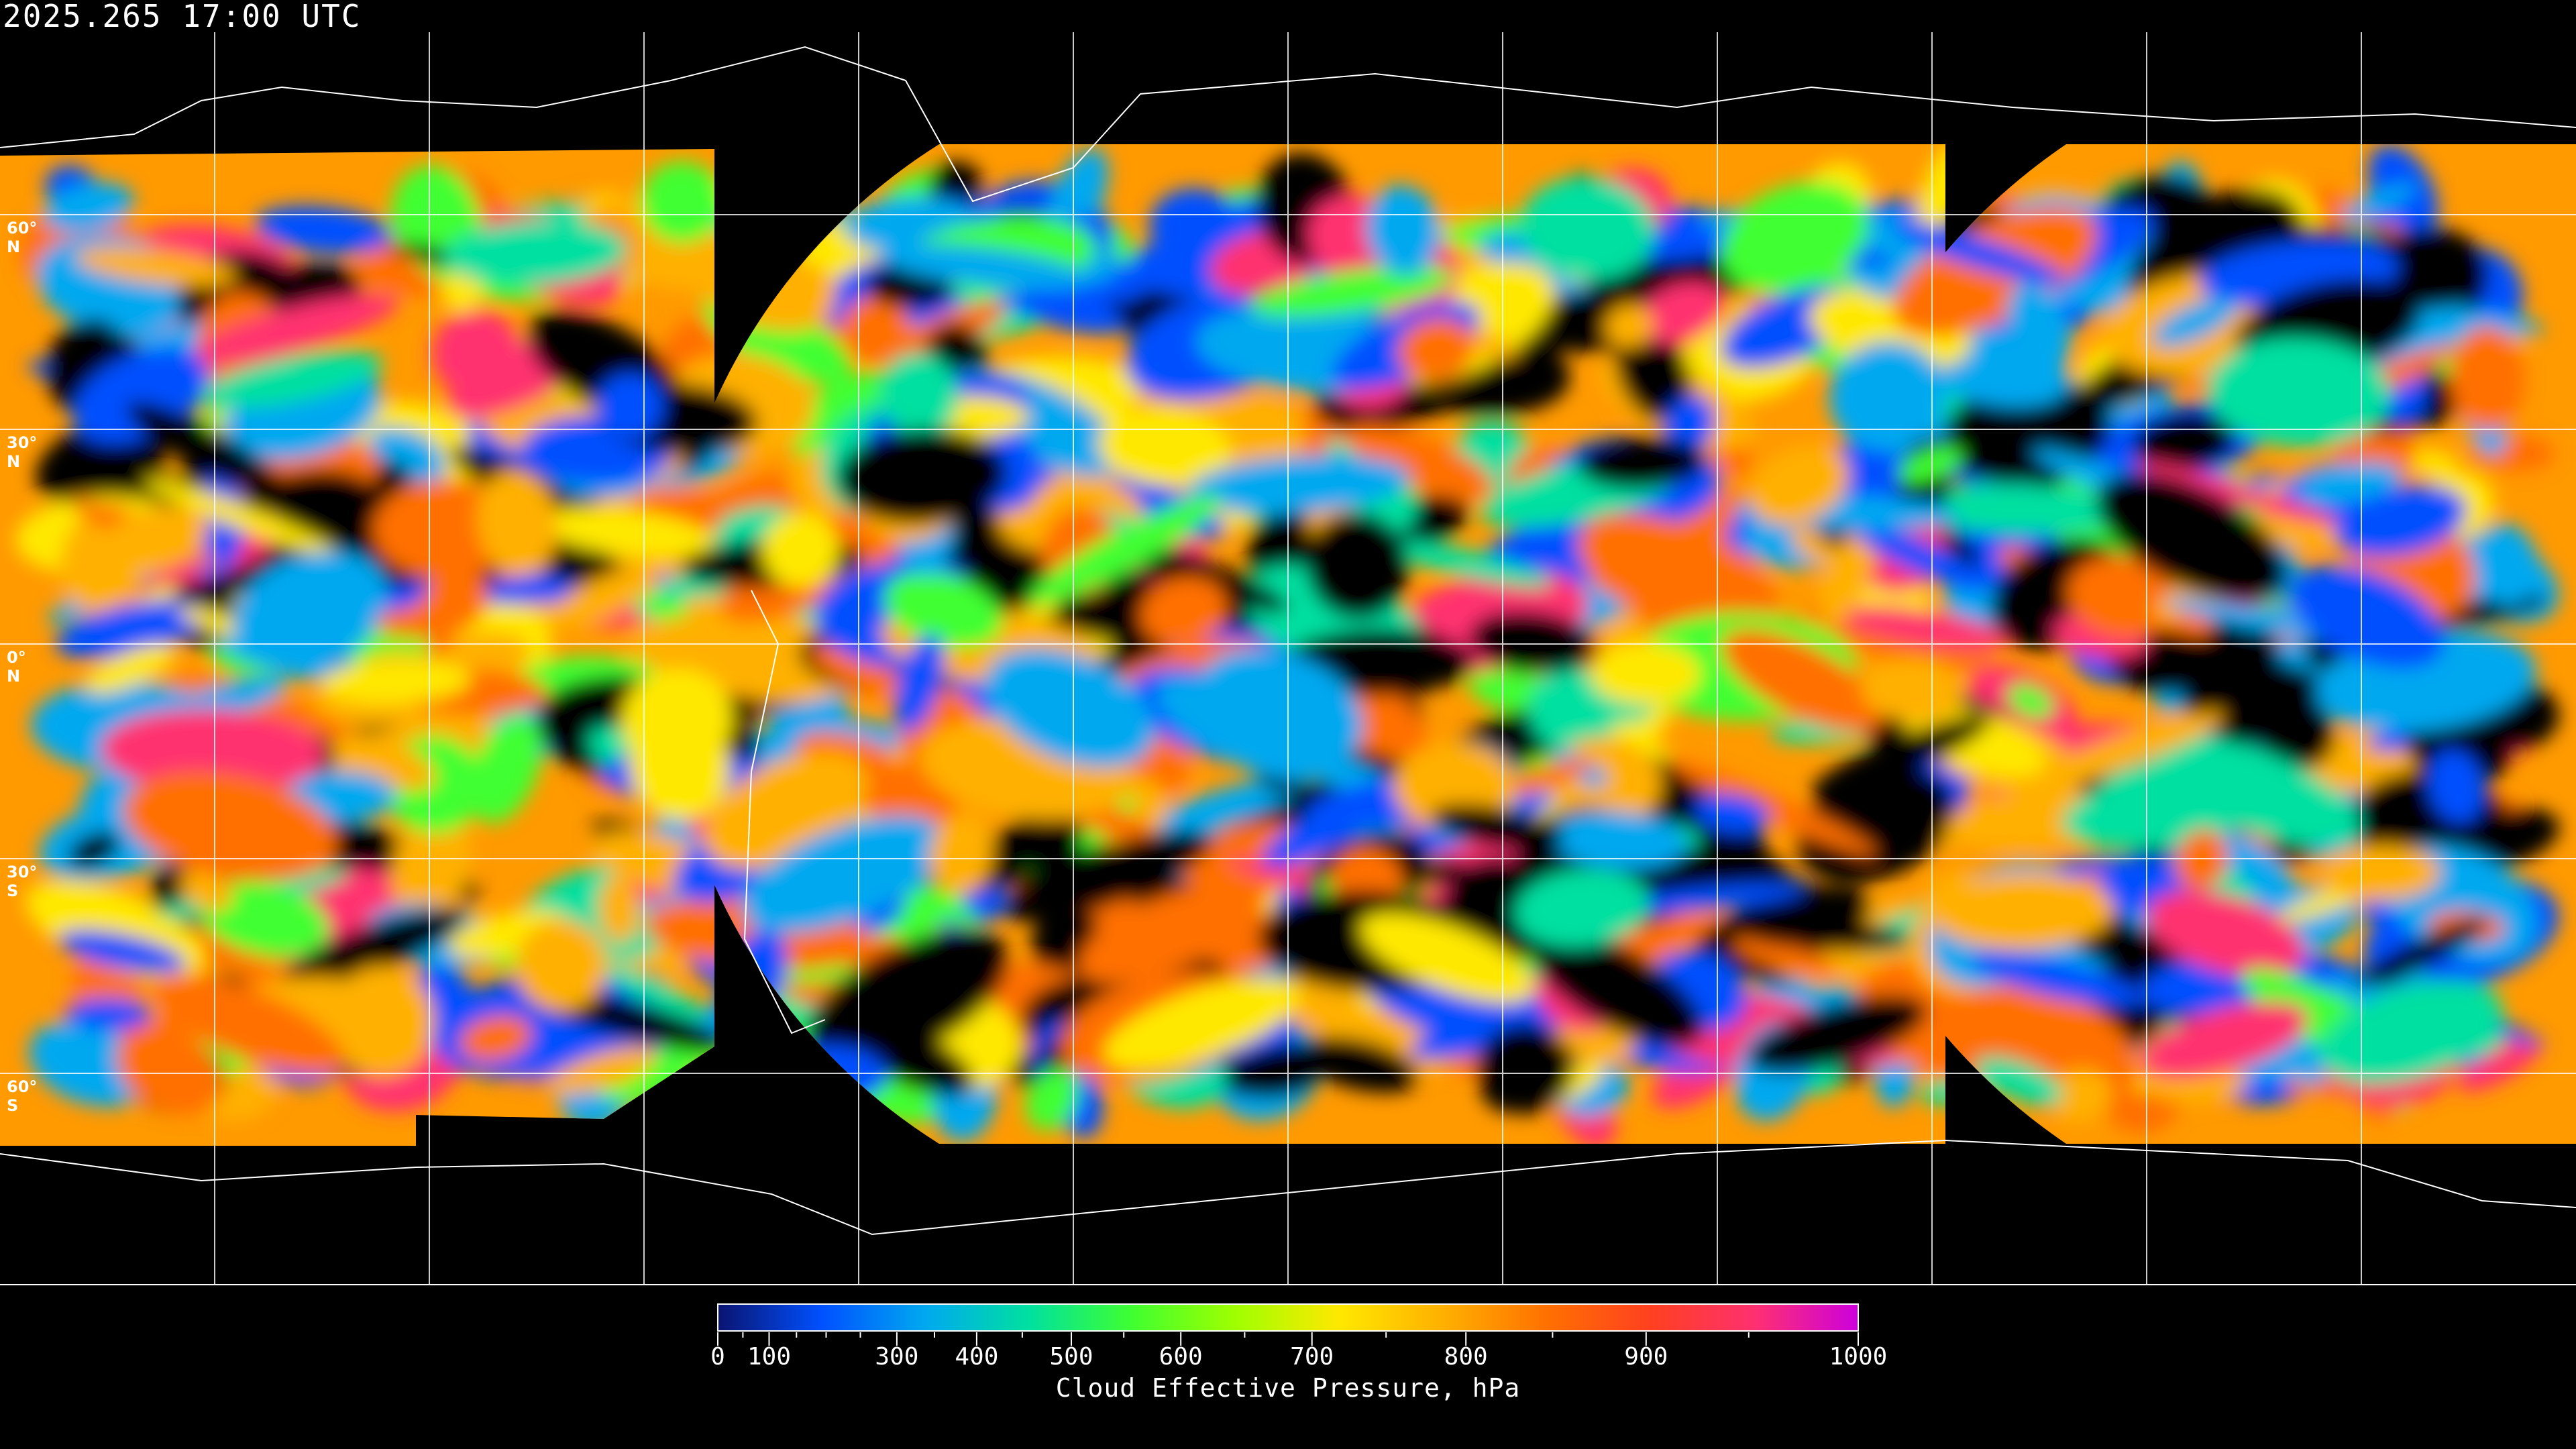 The height and width of the screenshot is (1449, 2576). What do you see at coordinates (1288, 1388) in the screenshot?
I see `colorbar-label: Cloud Effective Pressure, hPa` at bounding box center [1288, 1388].